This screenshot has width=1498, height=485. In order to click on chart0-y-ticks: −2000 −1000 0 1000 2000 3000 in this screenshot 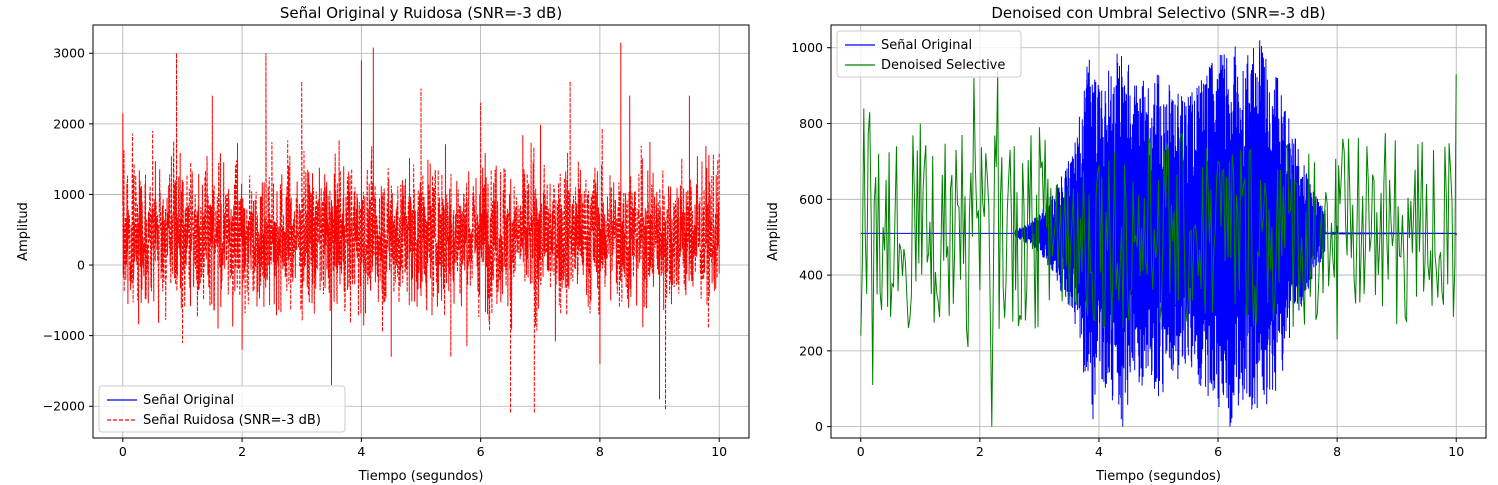, I will do `click(68, 230)`.